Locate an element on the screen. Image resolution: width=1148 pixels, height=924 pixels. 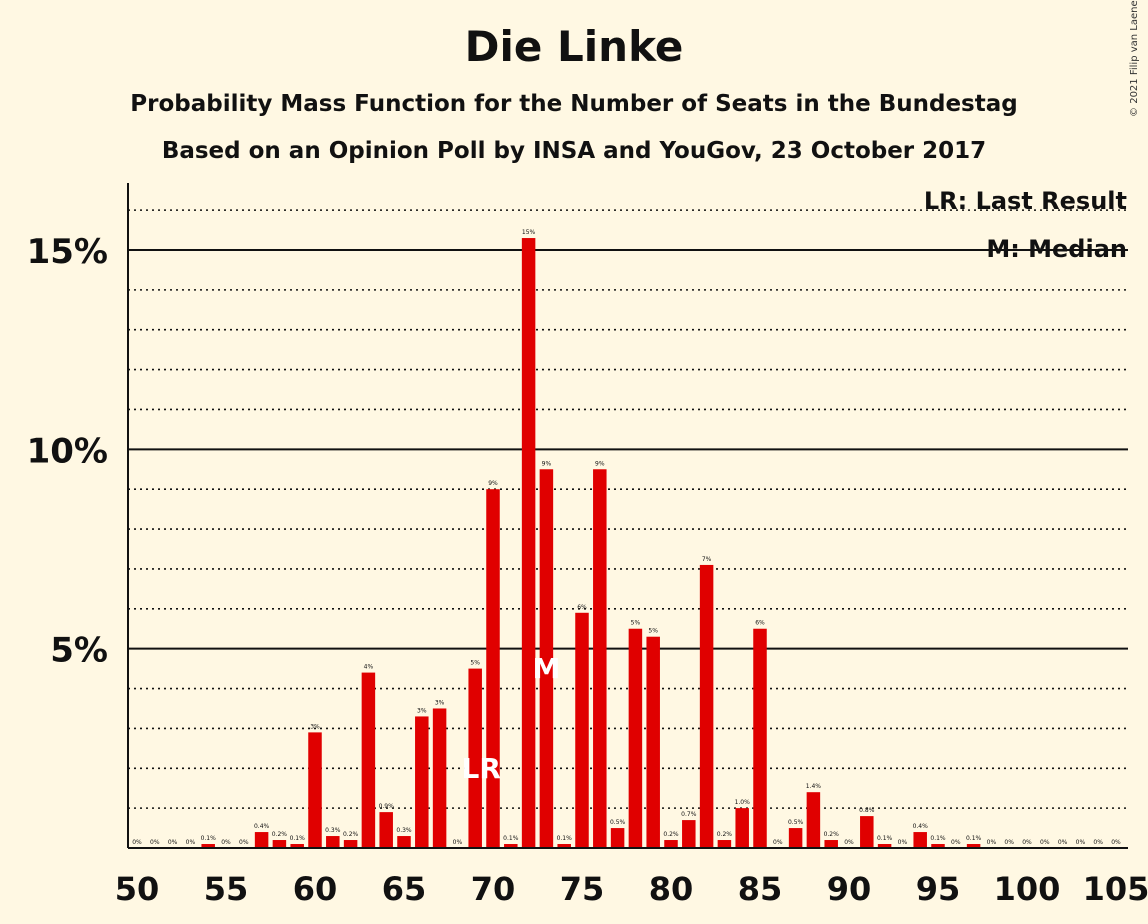
bar-label-seat-77: 0.5% is located at coordinates (618, 822).